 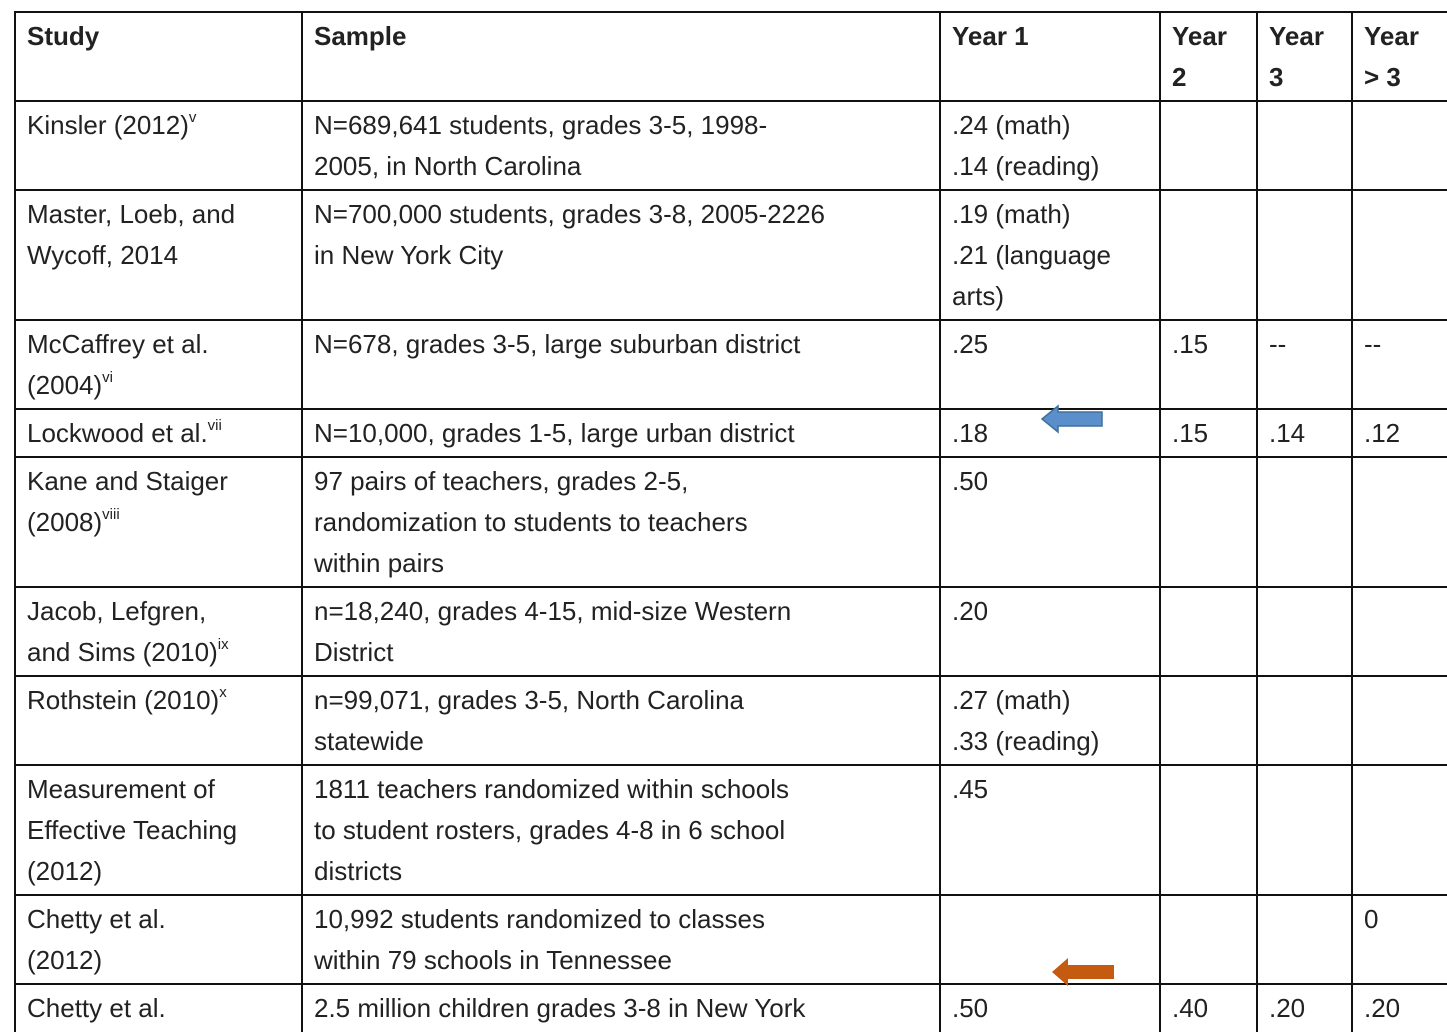 What do you see at coordinates (127, 481) in the screenshot?
I see `cell-line: Kane and Staiger` at bounding box center [127, 481].